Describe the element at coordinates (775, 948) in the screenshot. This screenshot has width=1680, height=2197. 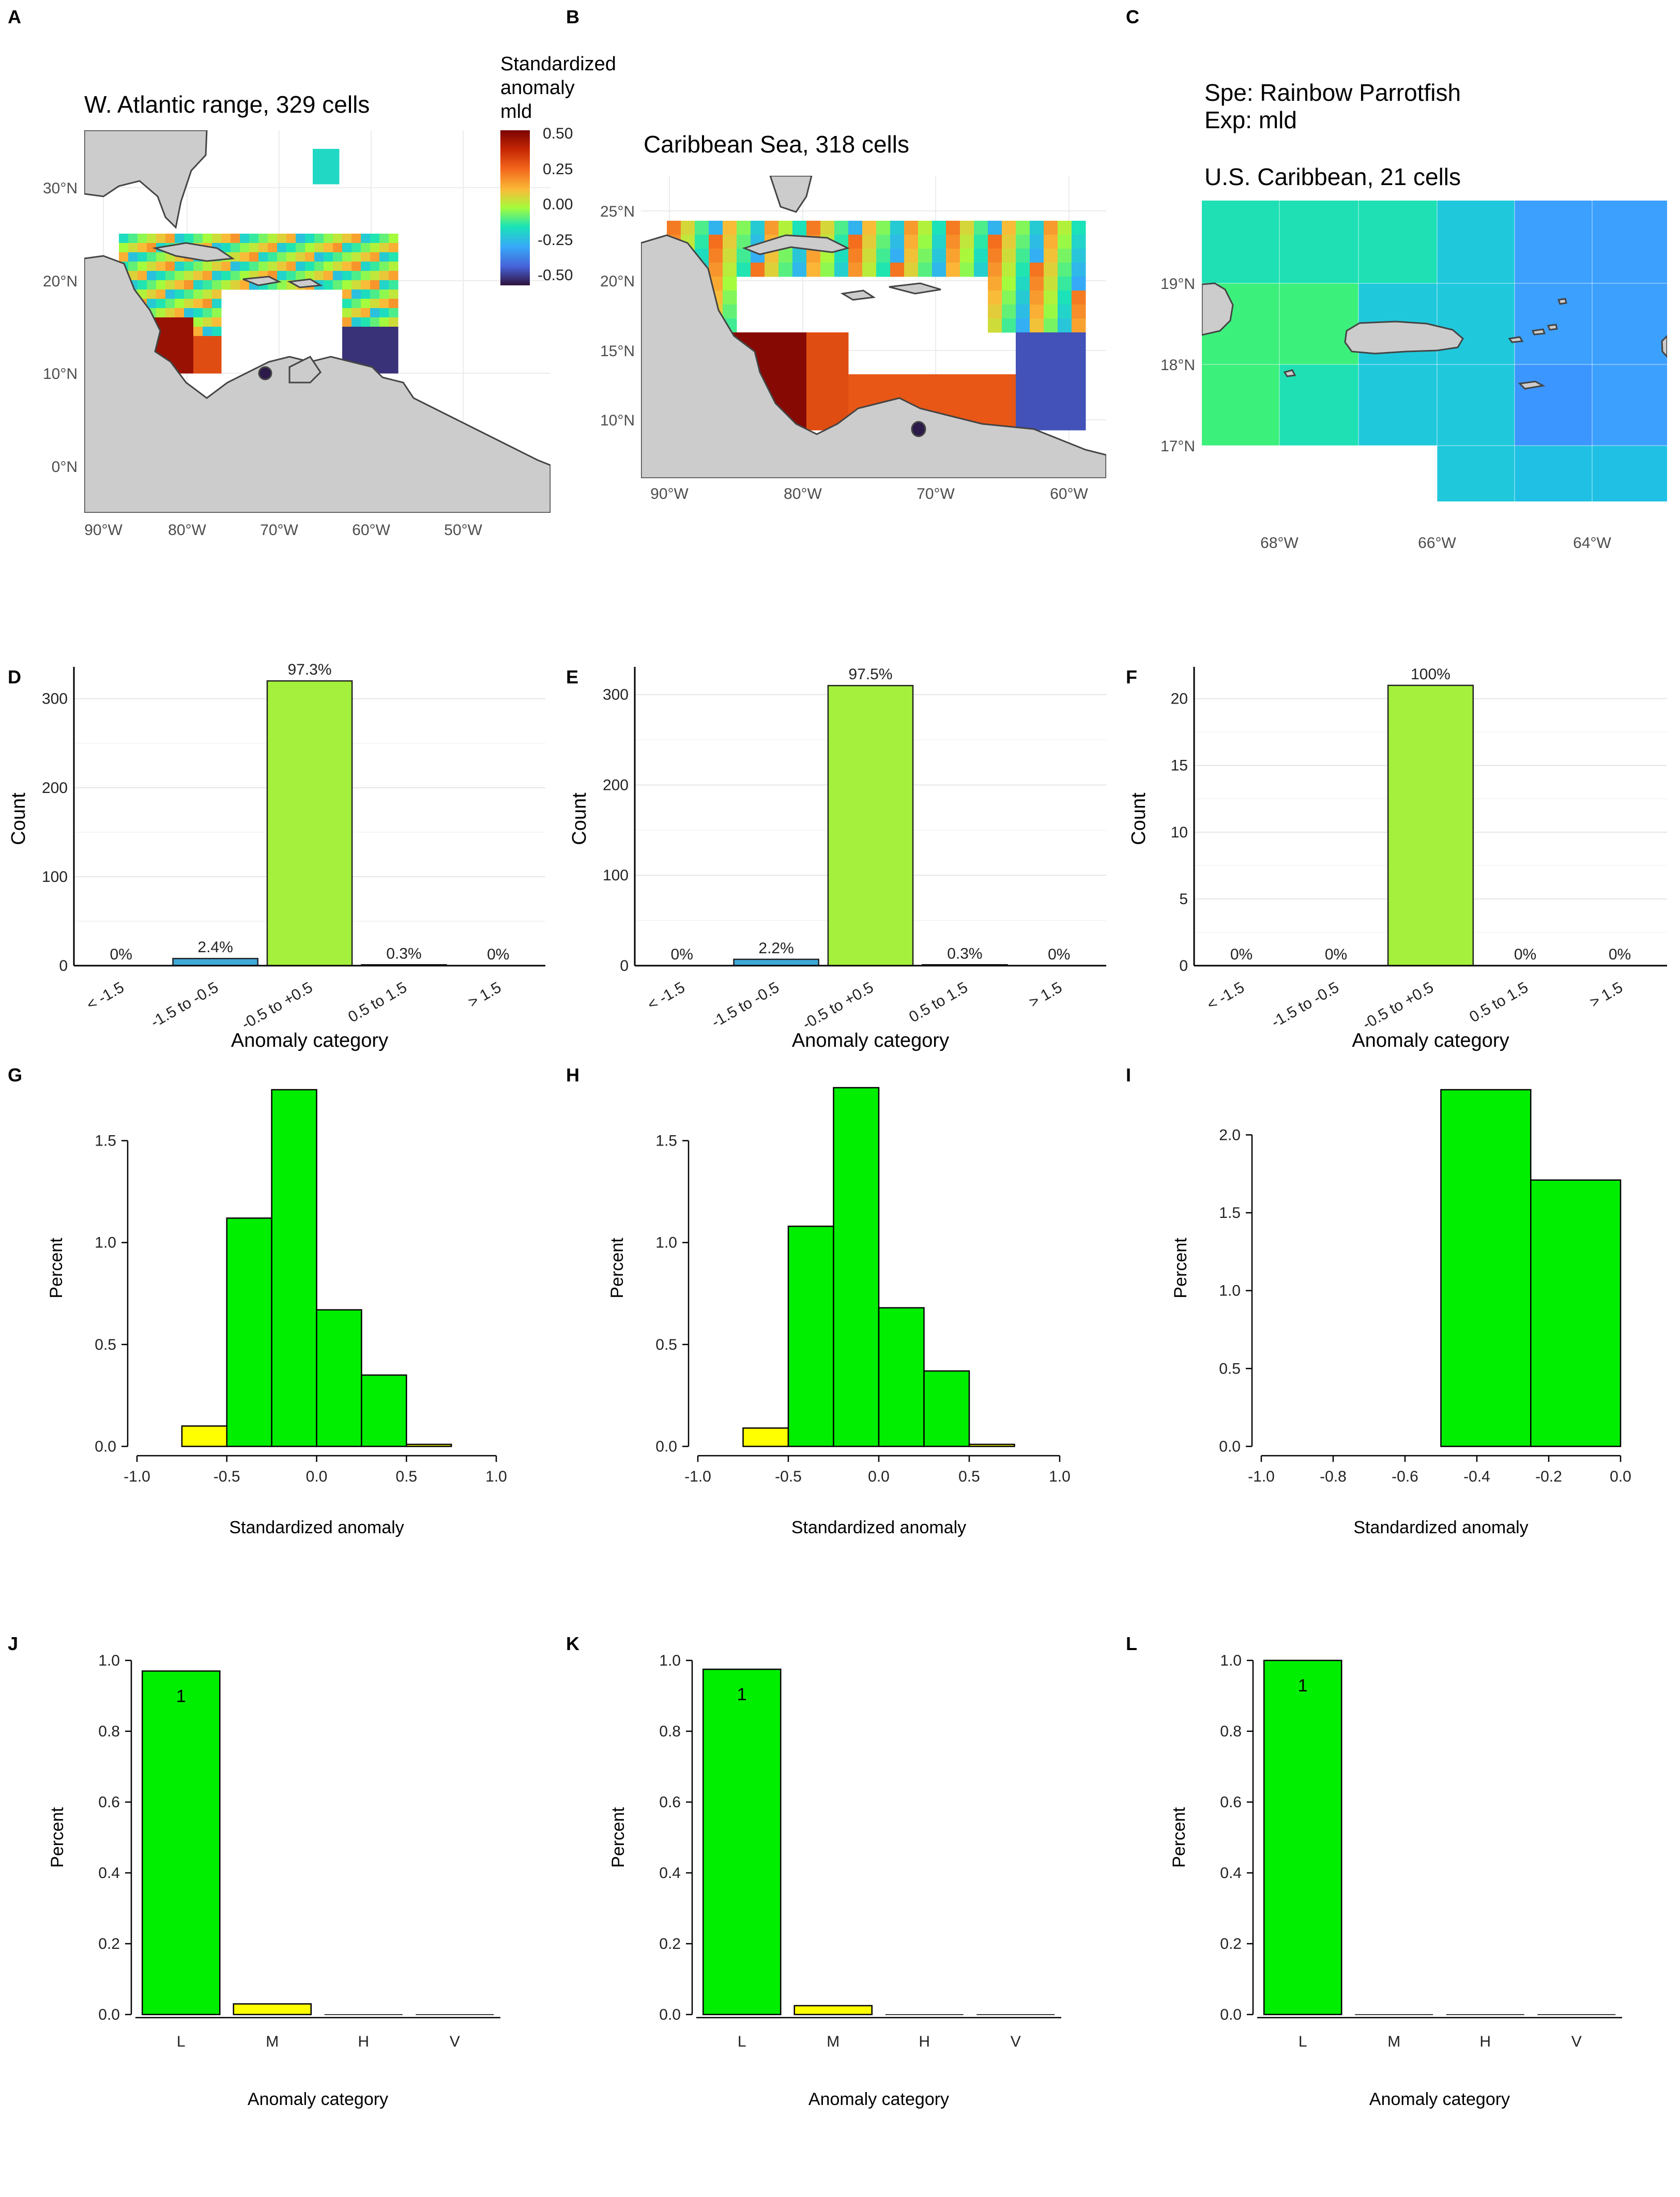
I see `bar-value-label: 2.2%` at that location.